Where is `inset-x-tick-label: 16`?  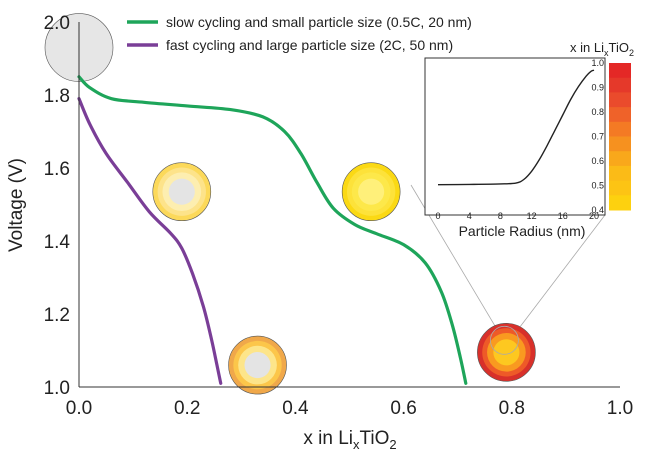
inset-x-tick-label: 16 is located at coordinates (563, 216).